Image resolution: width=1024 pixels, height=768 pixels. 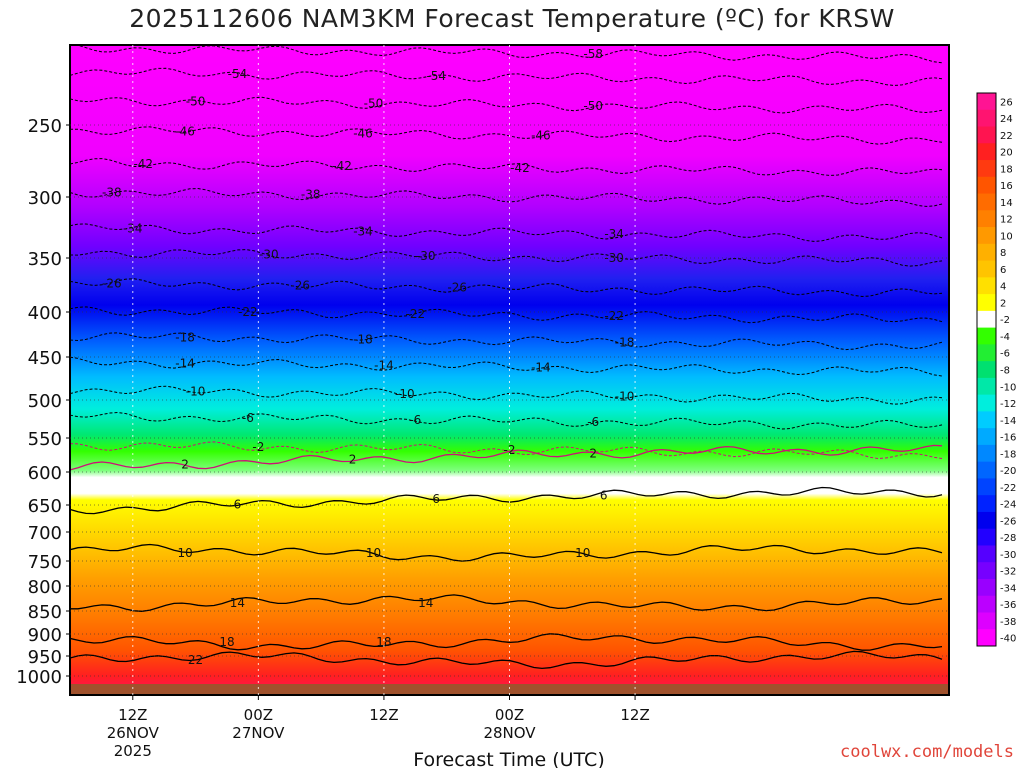 I want to click on contour-label: 18, so click(x=383, y=642).